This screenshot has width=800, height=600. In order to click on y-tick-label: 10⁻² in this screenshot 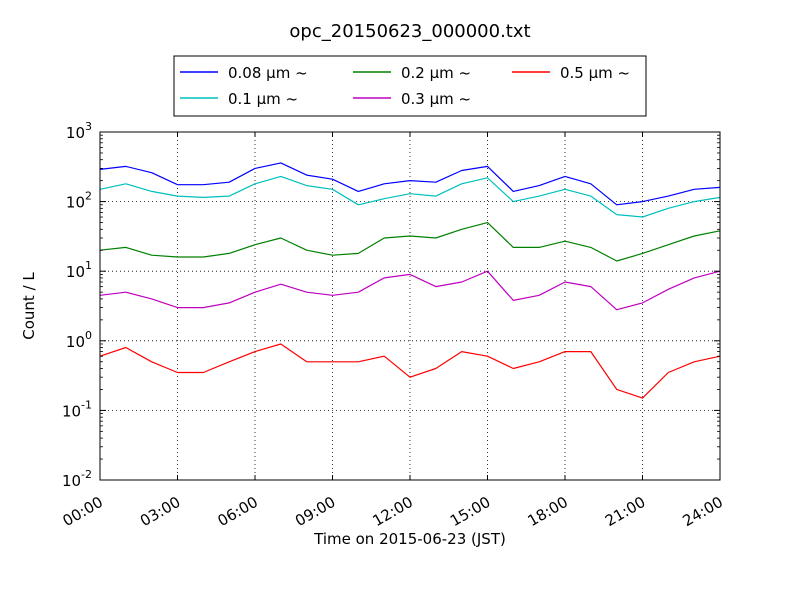, I will do `click(77, 479)`.